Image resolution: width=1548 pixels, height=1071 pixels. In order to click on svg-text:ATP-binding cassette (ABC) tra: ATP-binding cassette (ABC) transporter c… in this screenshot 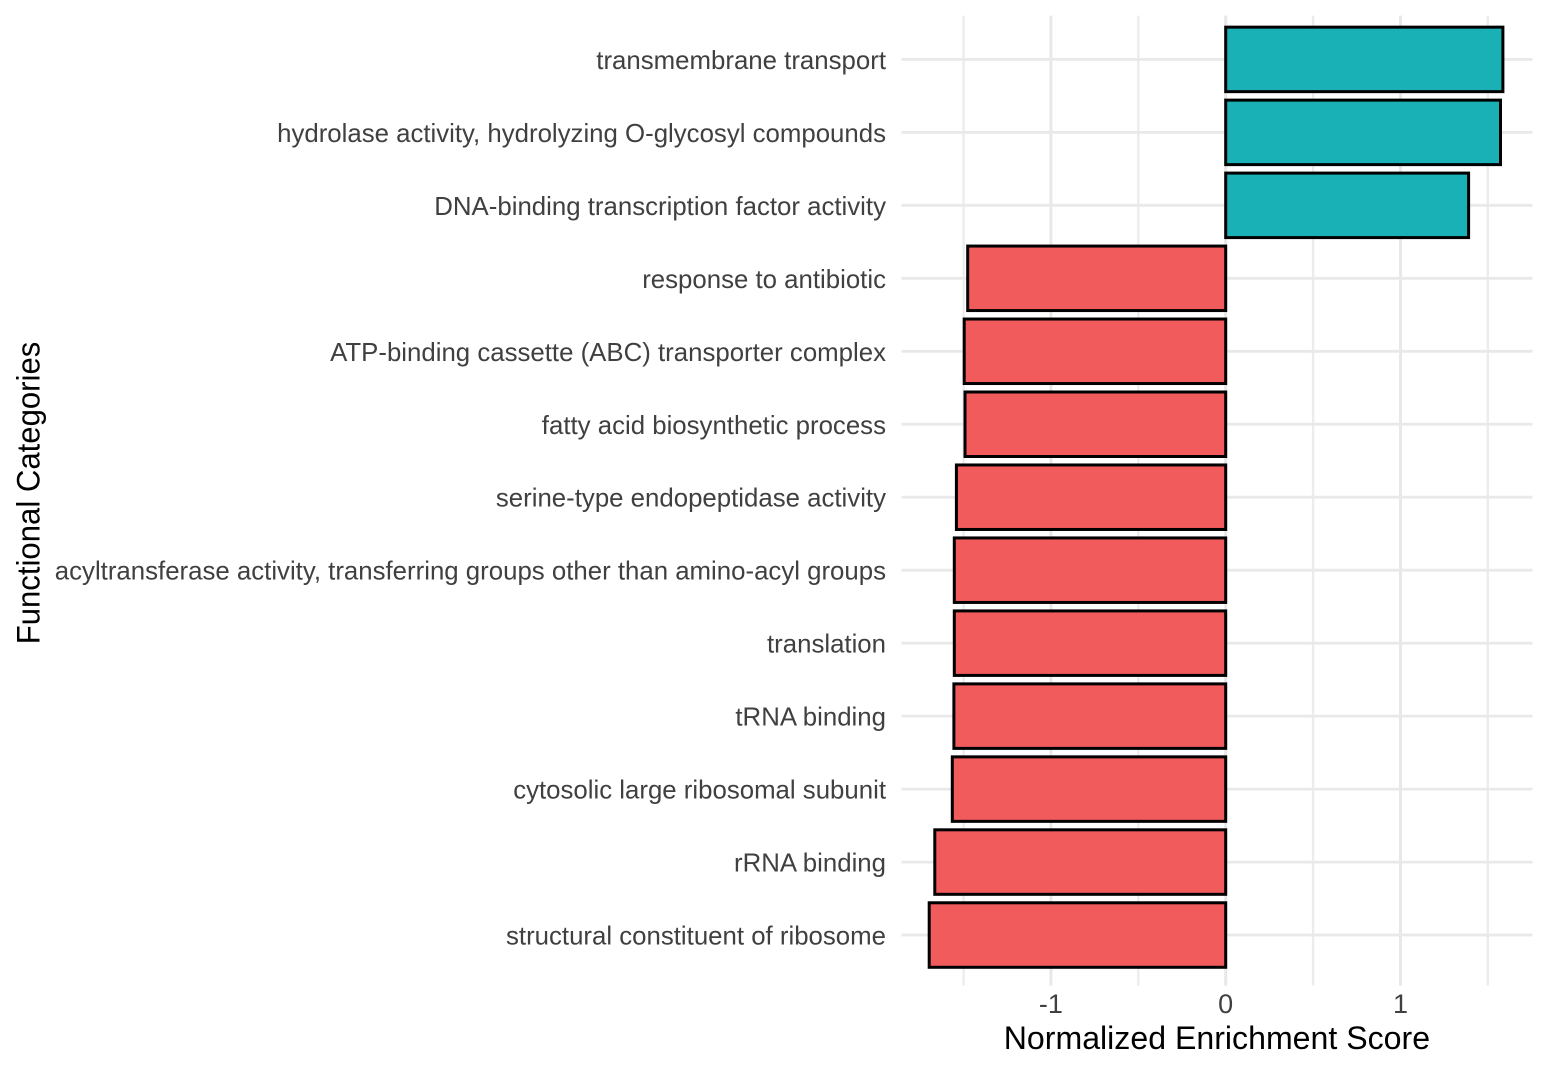, I will do `click(608, 352)`.